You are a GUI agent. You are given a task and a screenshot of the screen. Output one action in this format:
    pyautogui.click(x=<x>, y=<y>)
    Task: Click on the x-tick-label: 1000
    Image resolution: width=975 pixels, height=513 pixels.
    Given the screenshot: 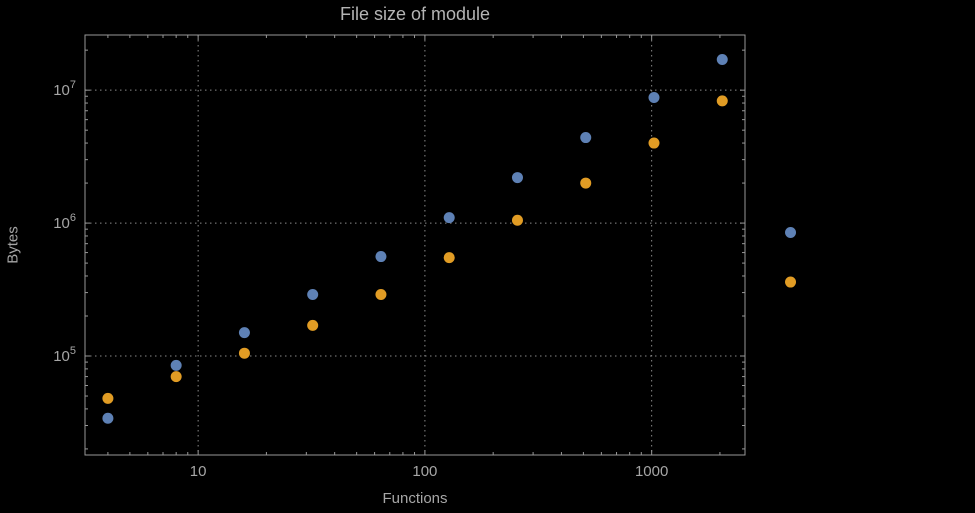 What is the action you would take?
    pyautogui.click(x=651, y=471)
    